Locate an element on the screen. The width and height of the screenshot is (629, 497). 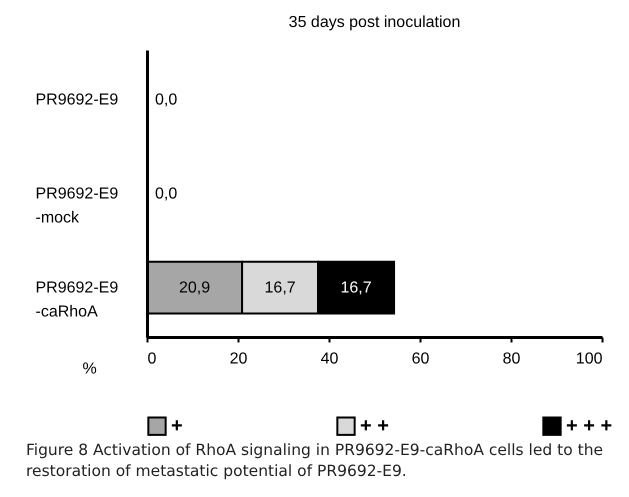
x-tick-label: 20 is located at coordinates (239, 359).